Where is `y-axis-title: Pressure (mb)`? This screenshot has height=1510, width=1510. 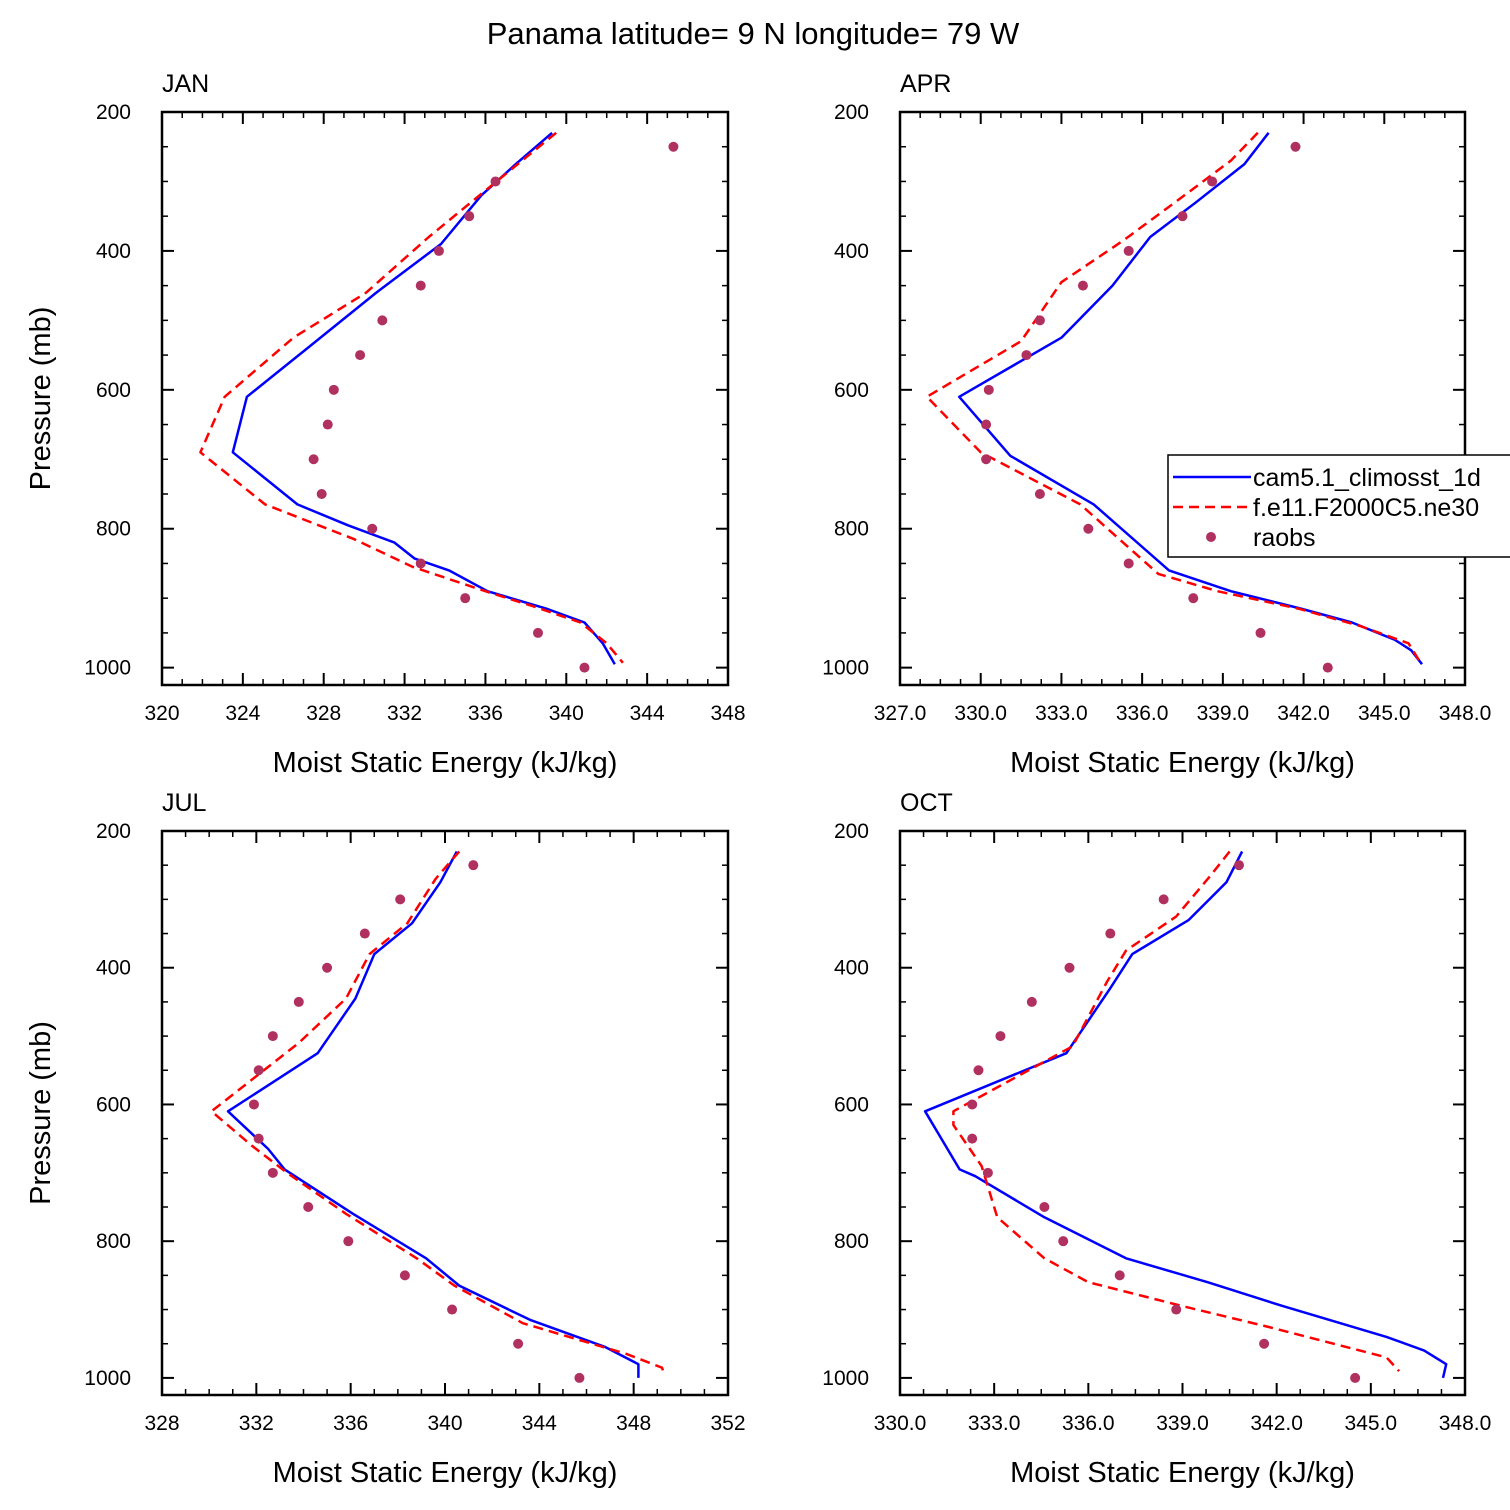
y-axis-title: Pressure (mb) is located at coordinates (41, 1113).